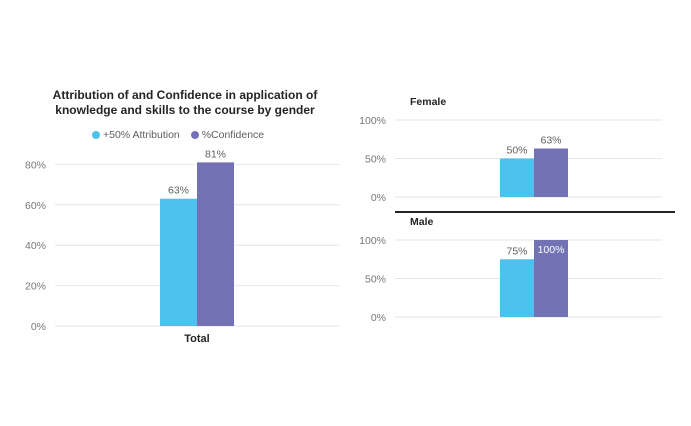 This screenshot has height=426, width=691. I want to click on data-label: 75%, so click(516, 251).